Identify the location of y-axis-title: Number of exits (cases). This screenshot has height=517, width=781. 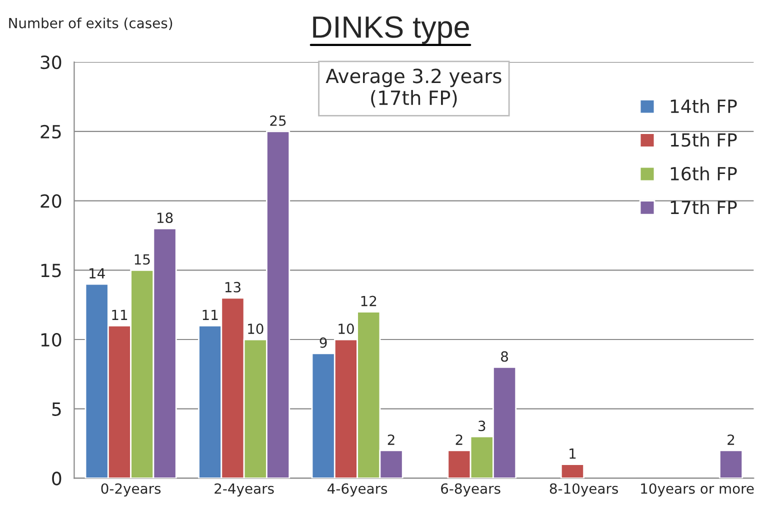
(90, 24).